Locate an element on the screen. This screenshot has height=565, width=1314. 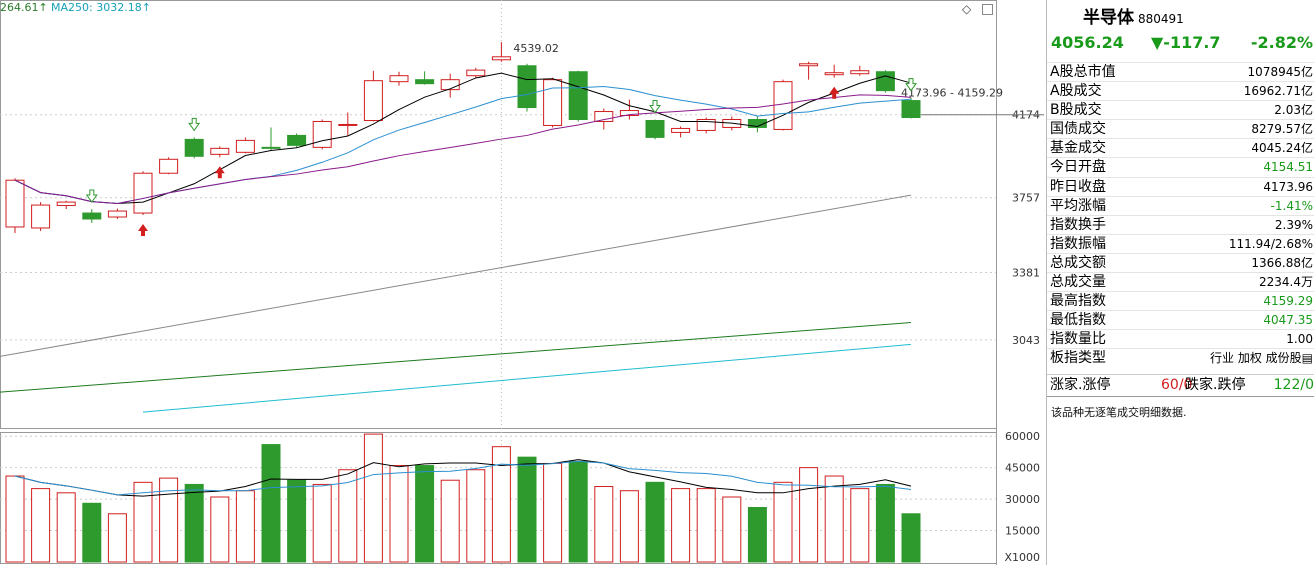
price-tick-label: 3757 is located at coordinates (1026, 198).